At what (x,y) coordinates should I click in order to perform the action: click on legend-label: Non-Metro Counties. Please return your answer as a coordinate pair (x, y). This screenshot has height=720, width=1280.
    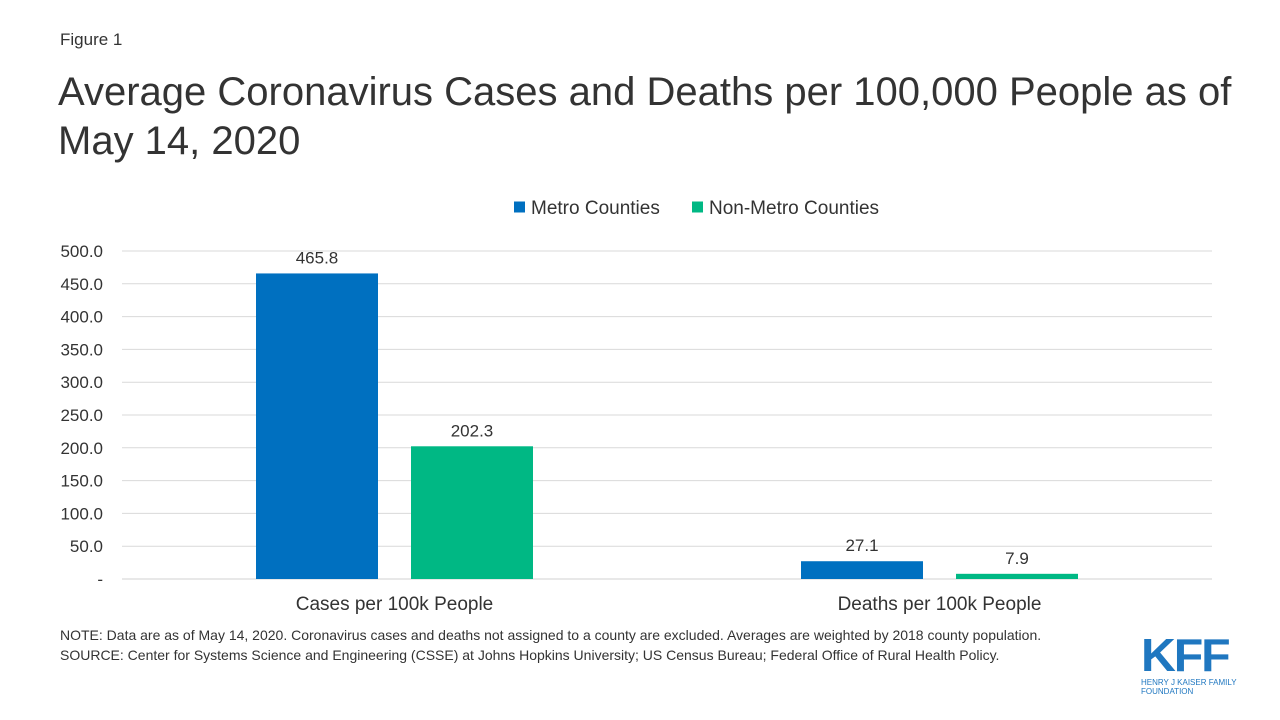
    Looking at the image, I should click on (794, 208).